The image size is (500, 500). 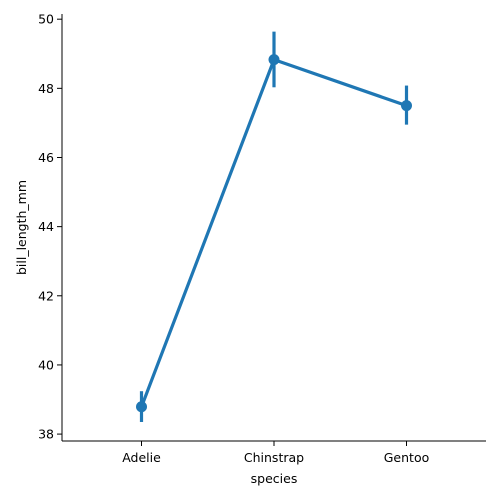 I want to click on y-axis-label: bill_length_mm, so click(x=21, y=227).